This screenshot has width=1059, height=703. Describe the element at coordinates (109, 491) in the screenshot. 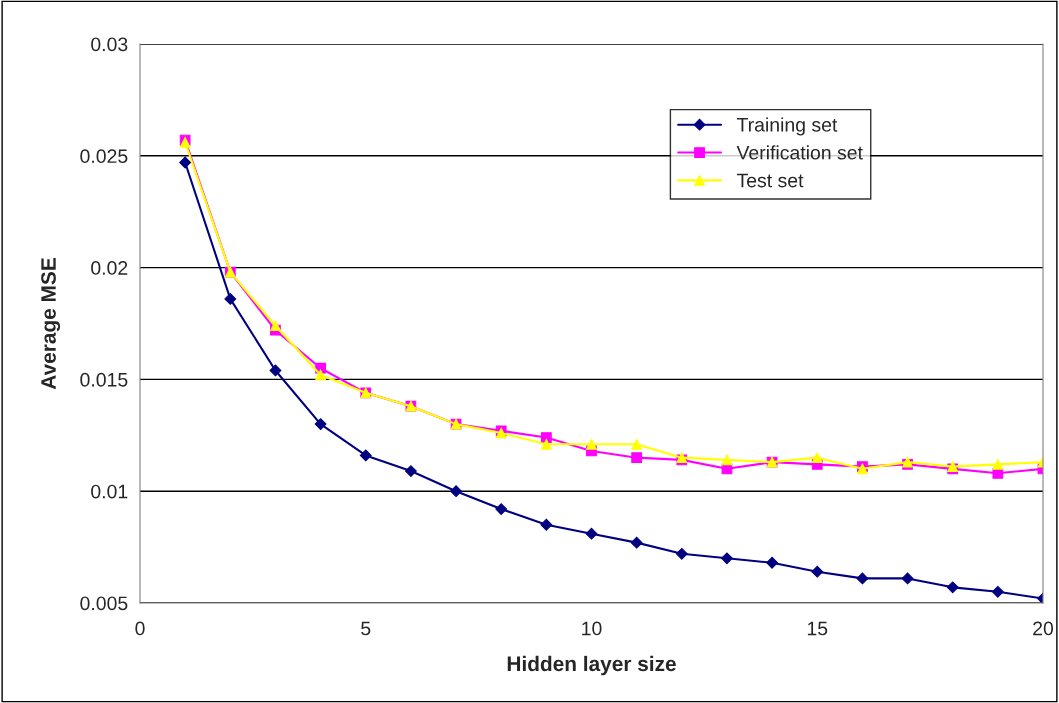

I see `y-tick-label: 0.01` at that location.